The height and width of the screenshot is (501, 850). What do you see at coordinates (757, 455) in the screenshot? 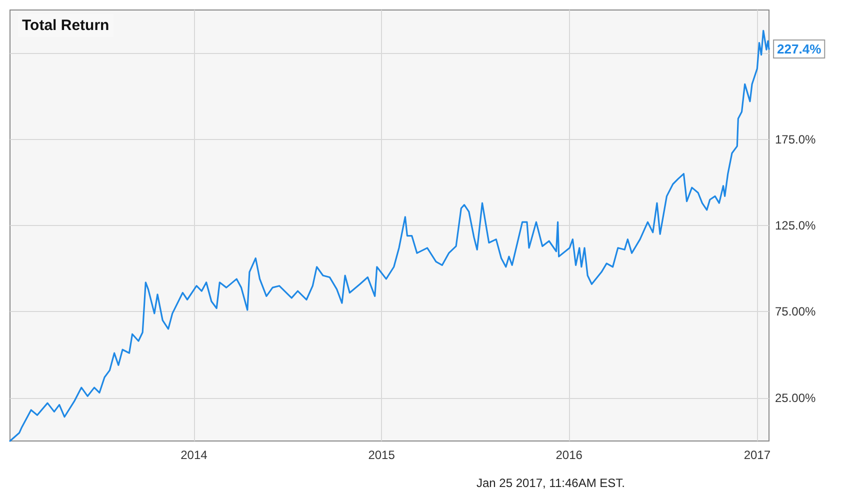
I see `x-tick-label: 2017` at bounding box center [757, 455].